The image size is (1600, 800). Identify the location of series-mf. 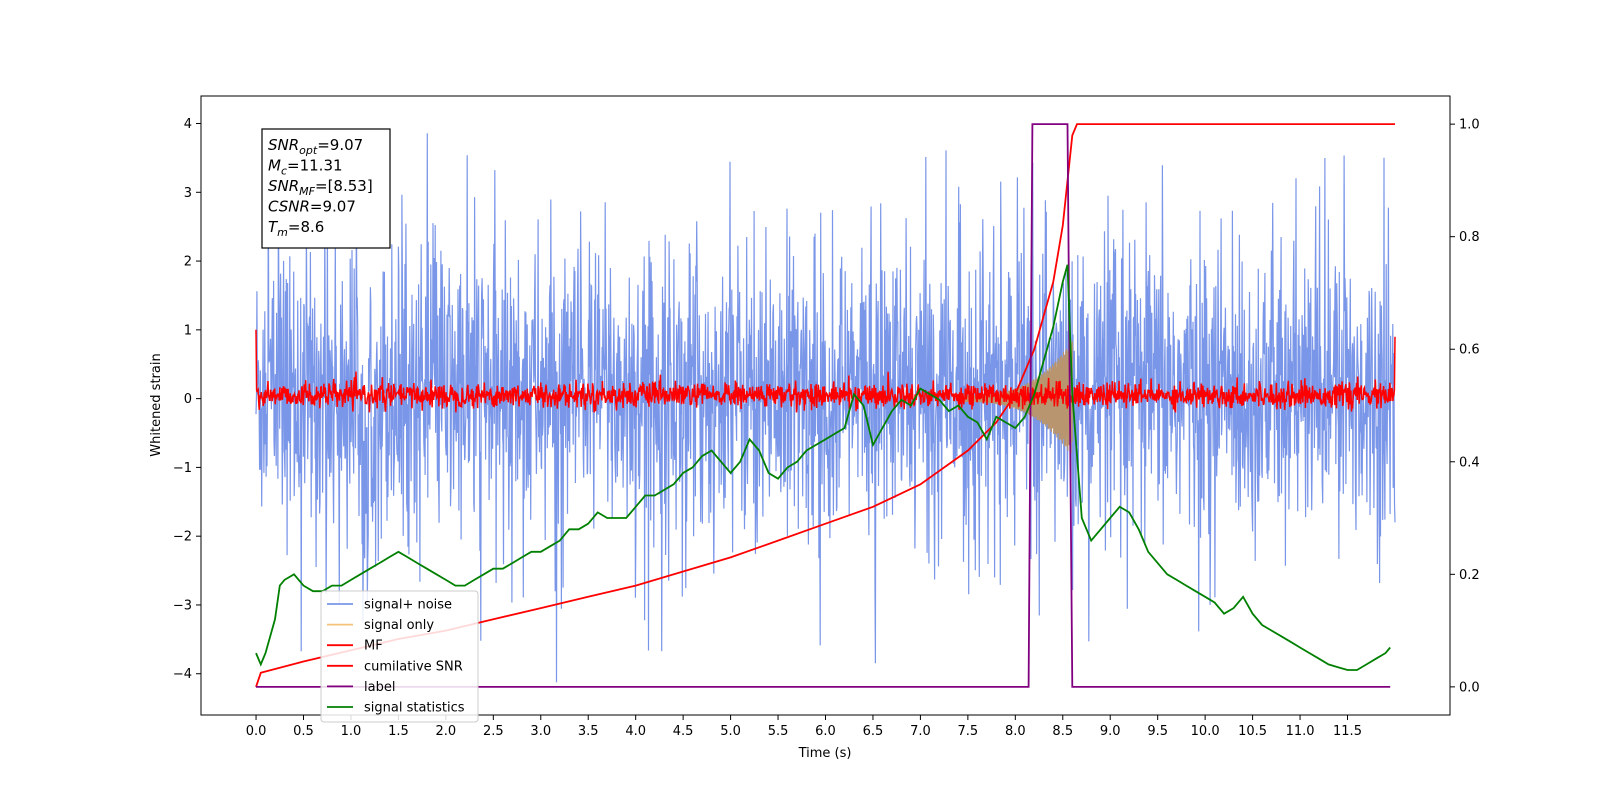
(825, 371).